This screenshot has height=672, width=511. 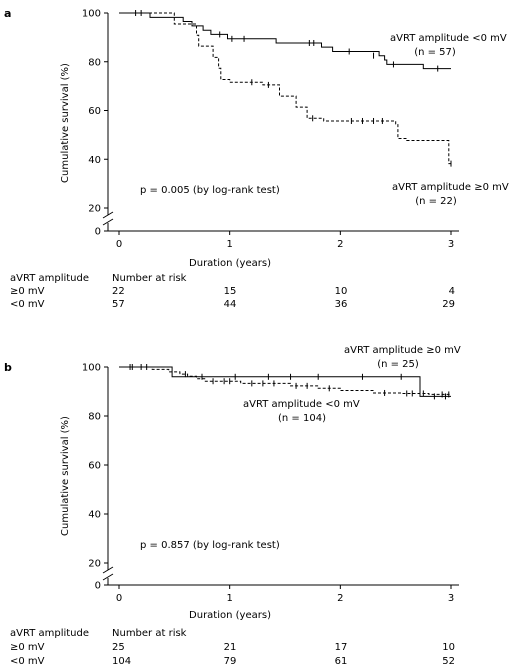 I want to click on panel-a-risk-row-1-count-1: 22, so click(x=118, y=291).